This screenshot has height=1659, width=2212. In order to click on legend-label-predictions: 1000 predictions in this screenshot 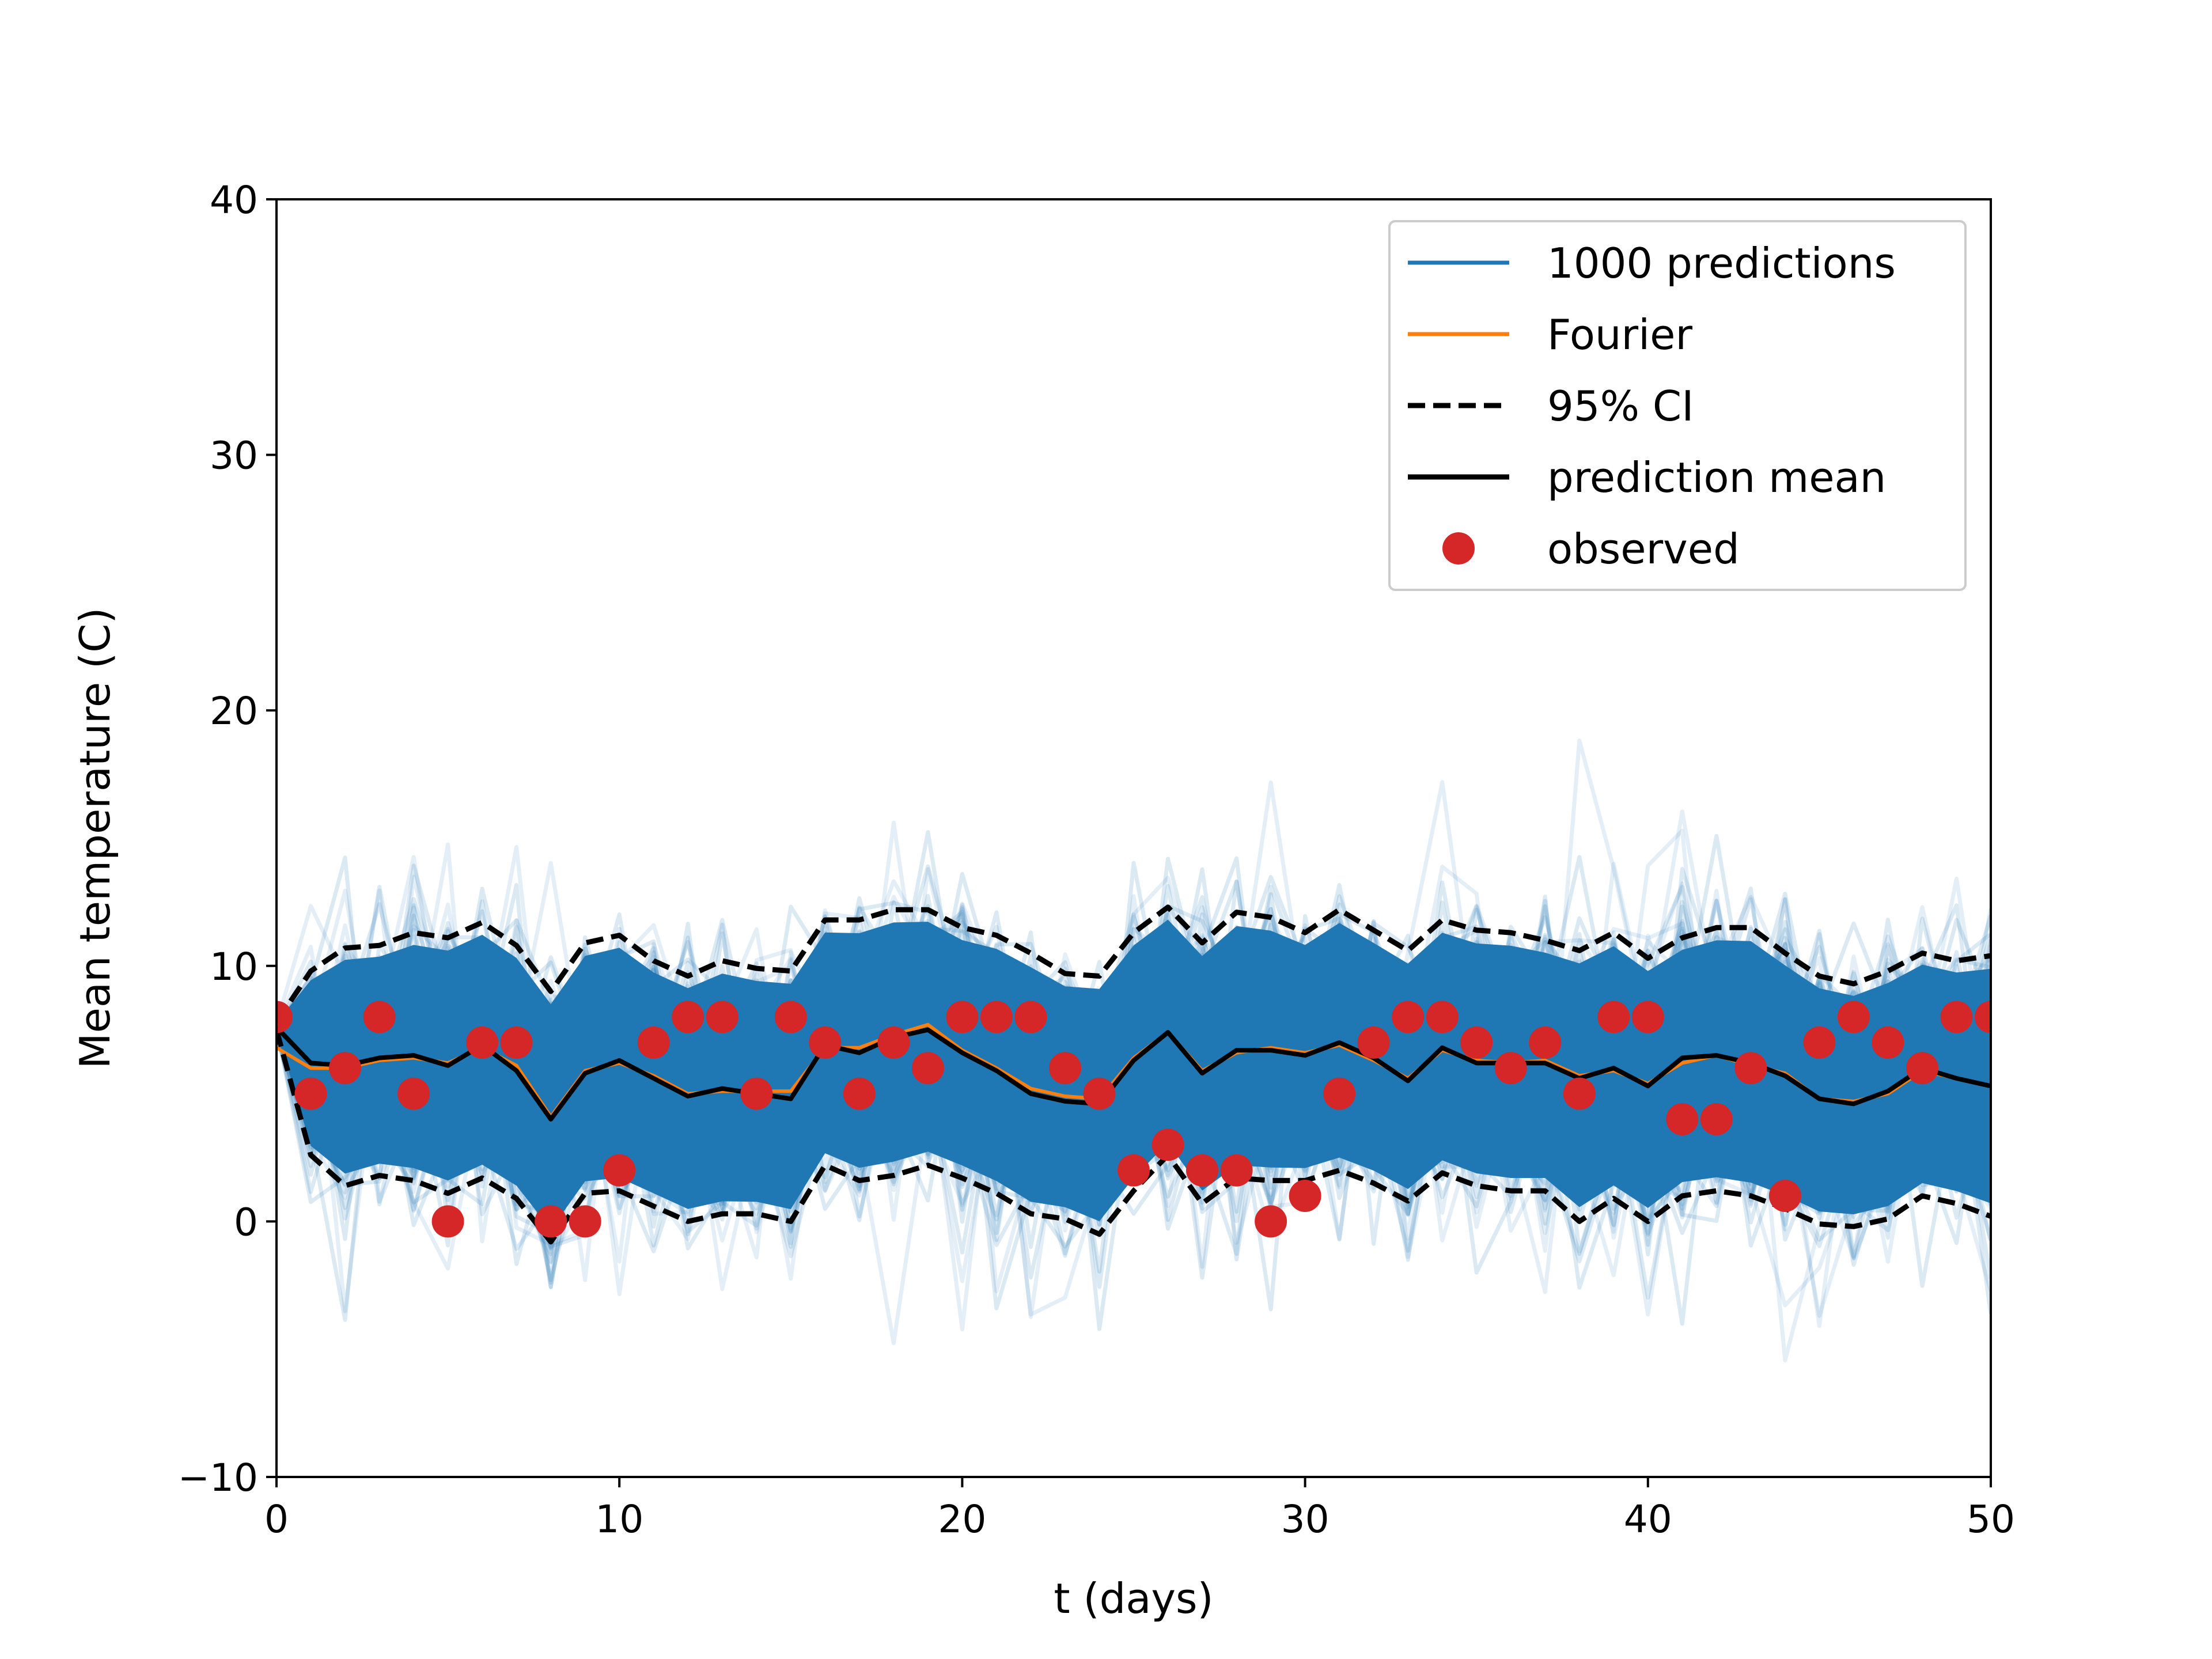, I will do `click(1721, 263)`.